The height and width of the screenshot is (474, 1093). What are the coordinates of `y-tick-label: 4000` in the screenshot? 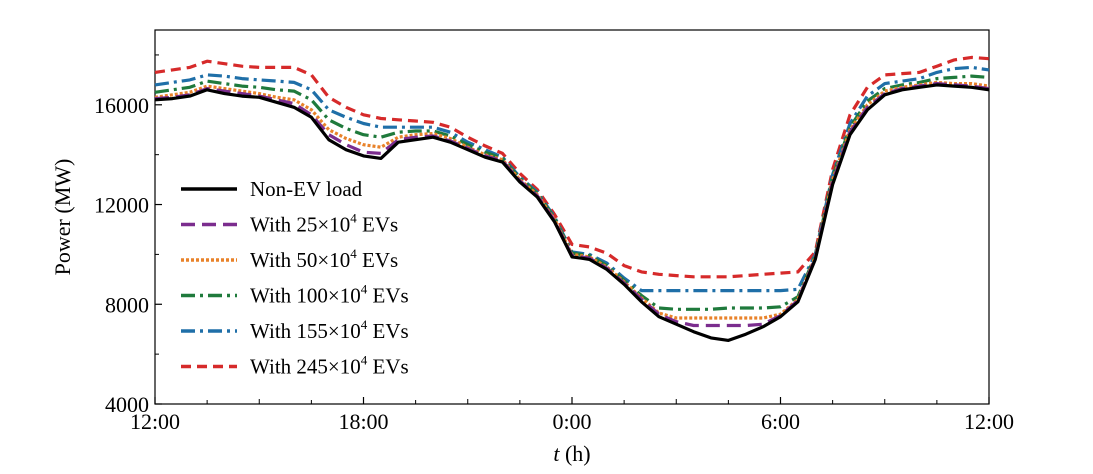 It's located at (127, 404).